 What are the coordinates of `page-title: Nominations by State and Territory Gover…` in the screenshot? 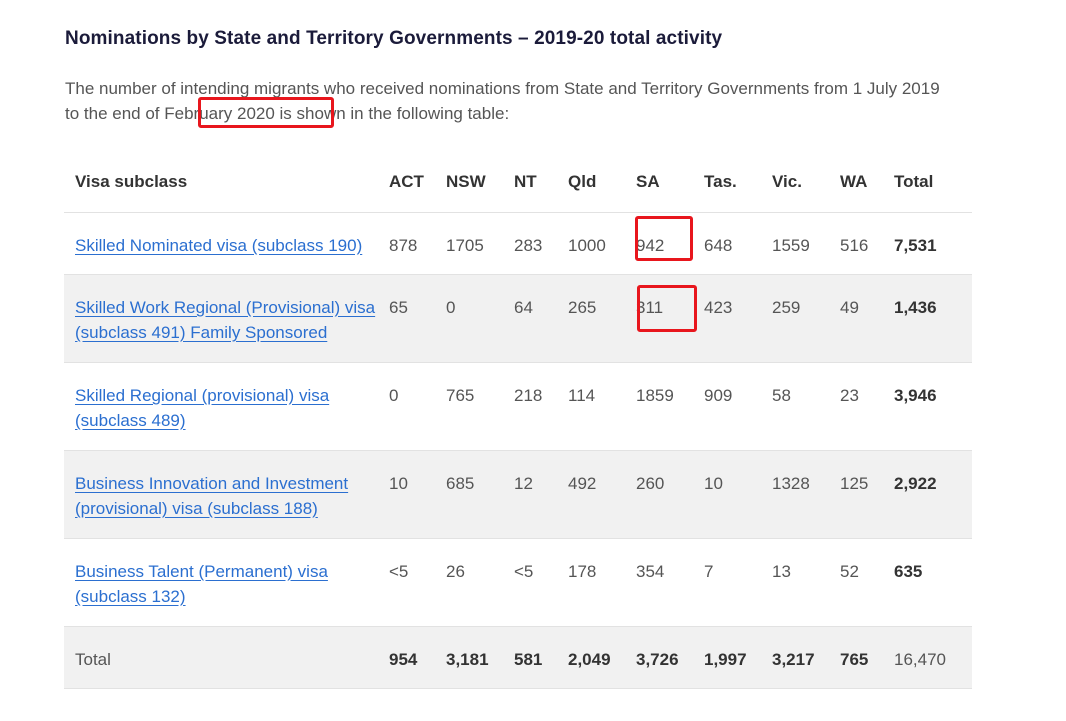 It's located at (394, 38).